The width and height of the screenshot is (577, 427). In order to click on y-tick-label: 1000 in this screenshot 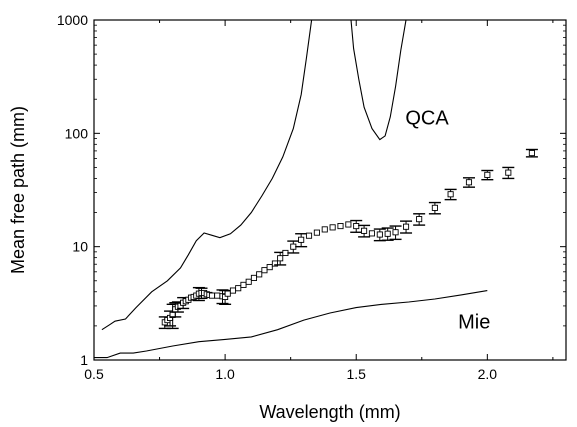, I will do `click(72, 20)`.